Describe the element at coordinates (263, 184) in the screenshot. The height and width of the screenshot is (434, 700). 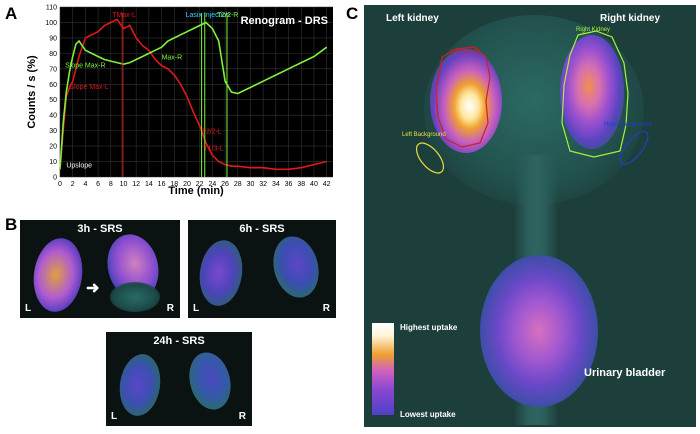
I see `x-tick-label: 32` at that location.